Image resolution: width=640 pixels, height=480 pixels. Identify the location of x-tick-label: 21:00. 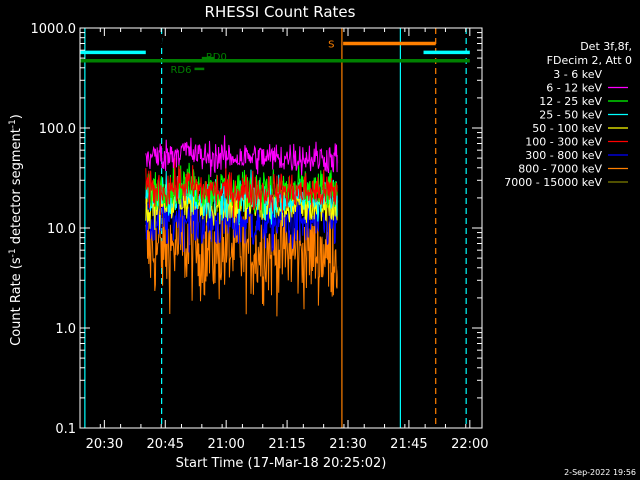
(225, 444).